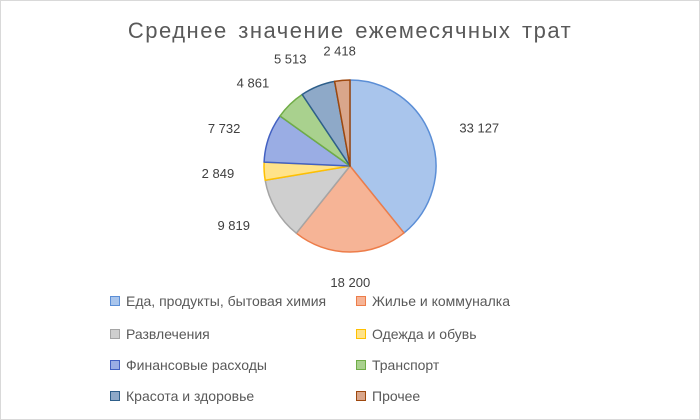 This screenshot has width=700, height=420. I want to click on legend-item-2: Развлечения, so click(160, 334).